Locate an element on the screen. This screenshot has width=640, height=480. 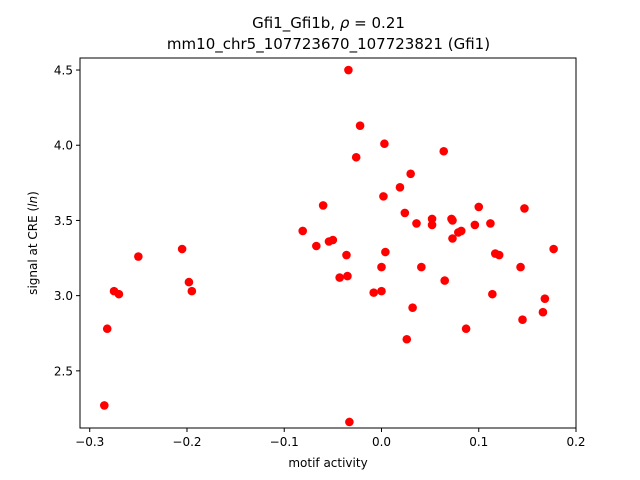
x-axis-ticks: −0.3 −0.2 −0.1 0.0 0.1 0.2 is located at coordinates (330, 438).